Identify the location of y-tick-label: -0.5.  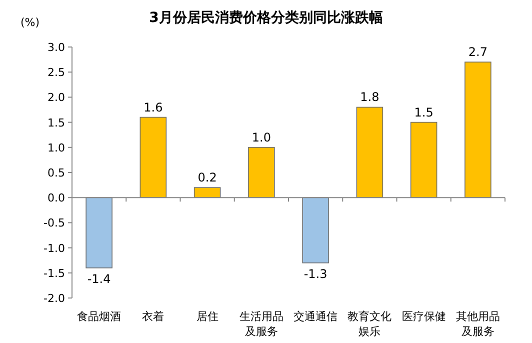
(54, 223).